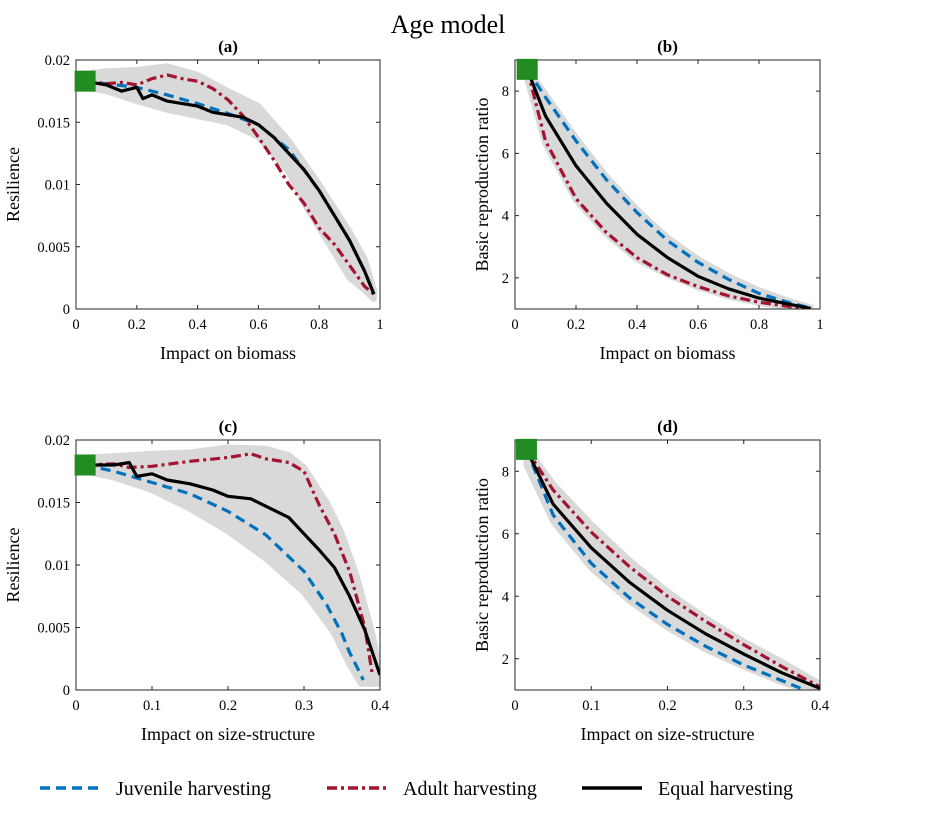  Describe the element at coordinates (228, 46) in the screenshot. I see `panel-title: (a)` at that location.